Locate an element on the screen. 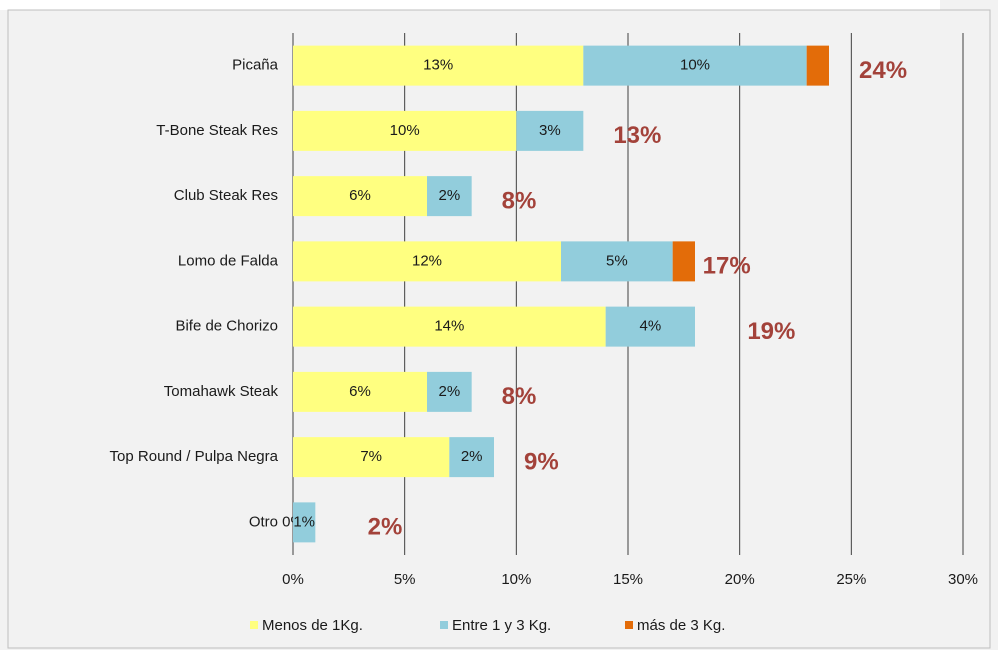  total-label: 24% is located at coordinates (883, 70).